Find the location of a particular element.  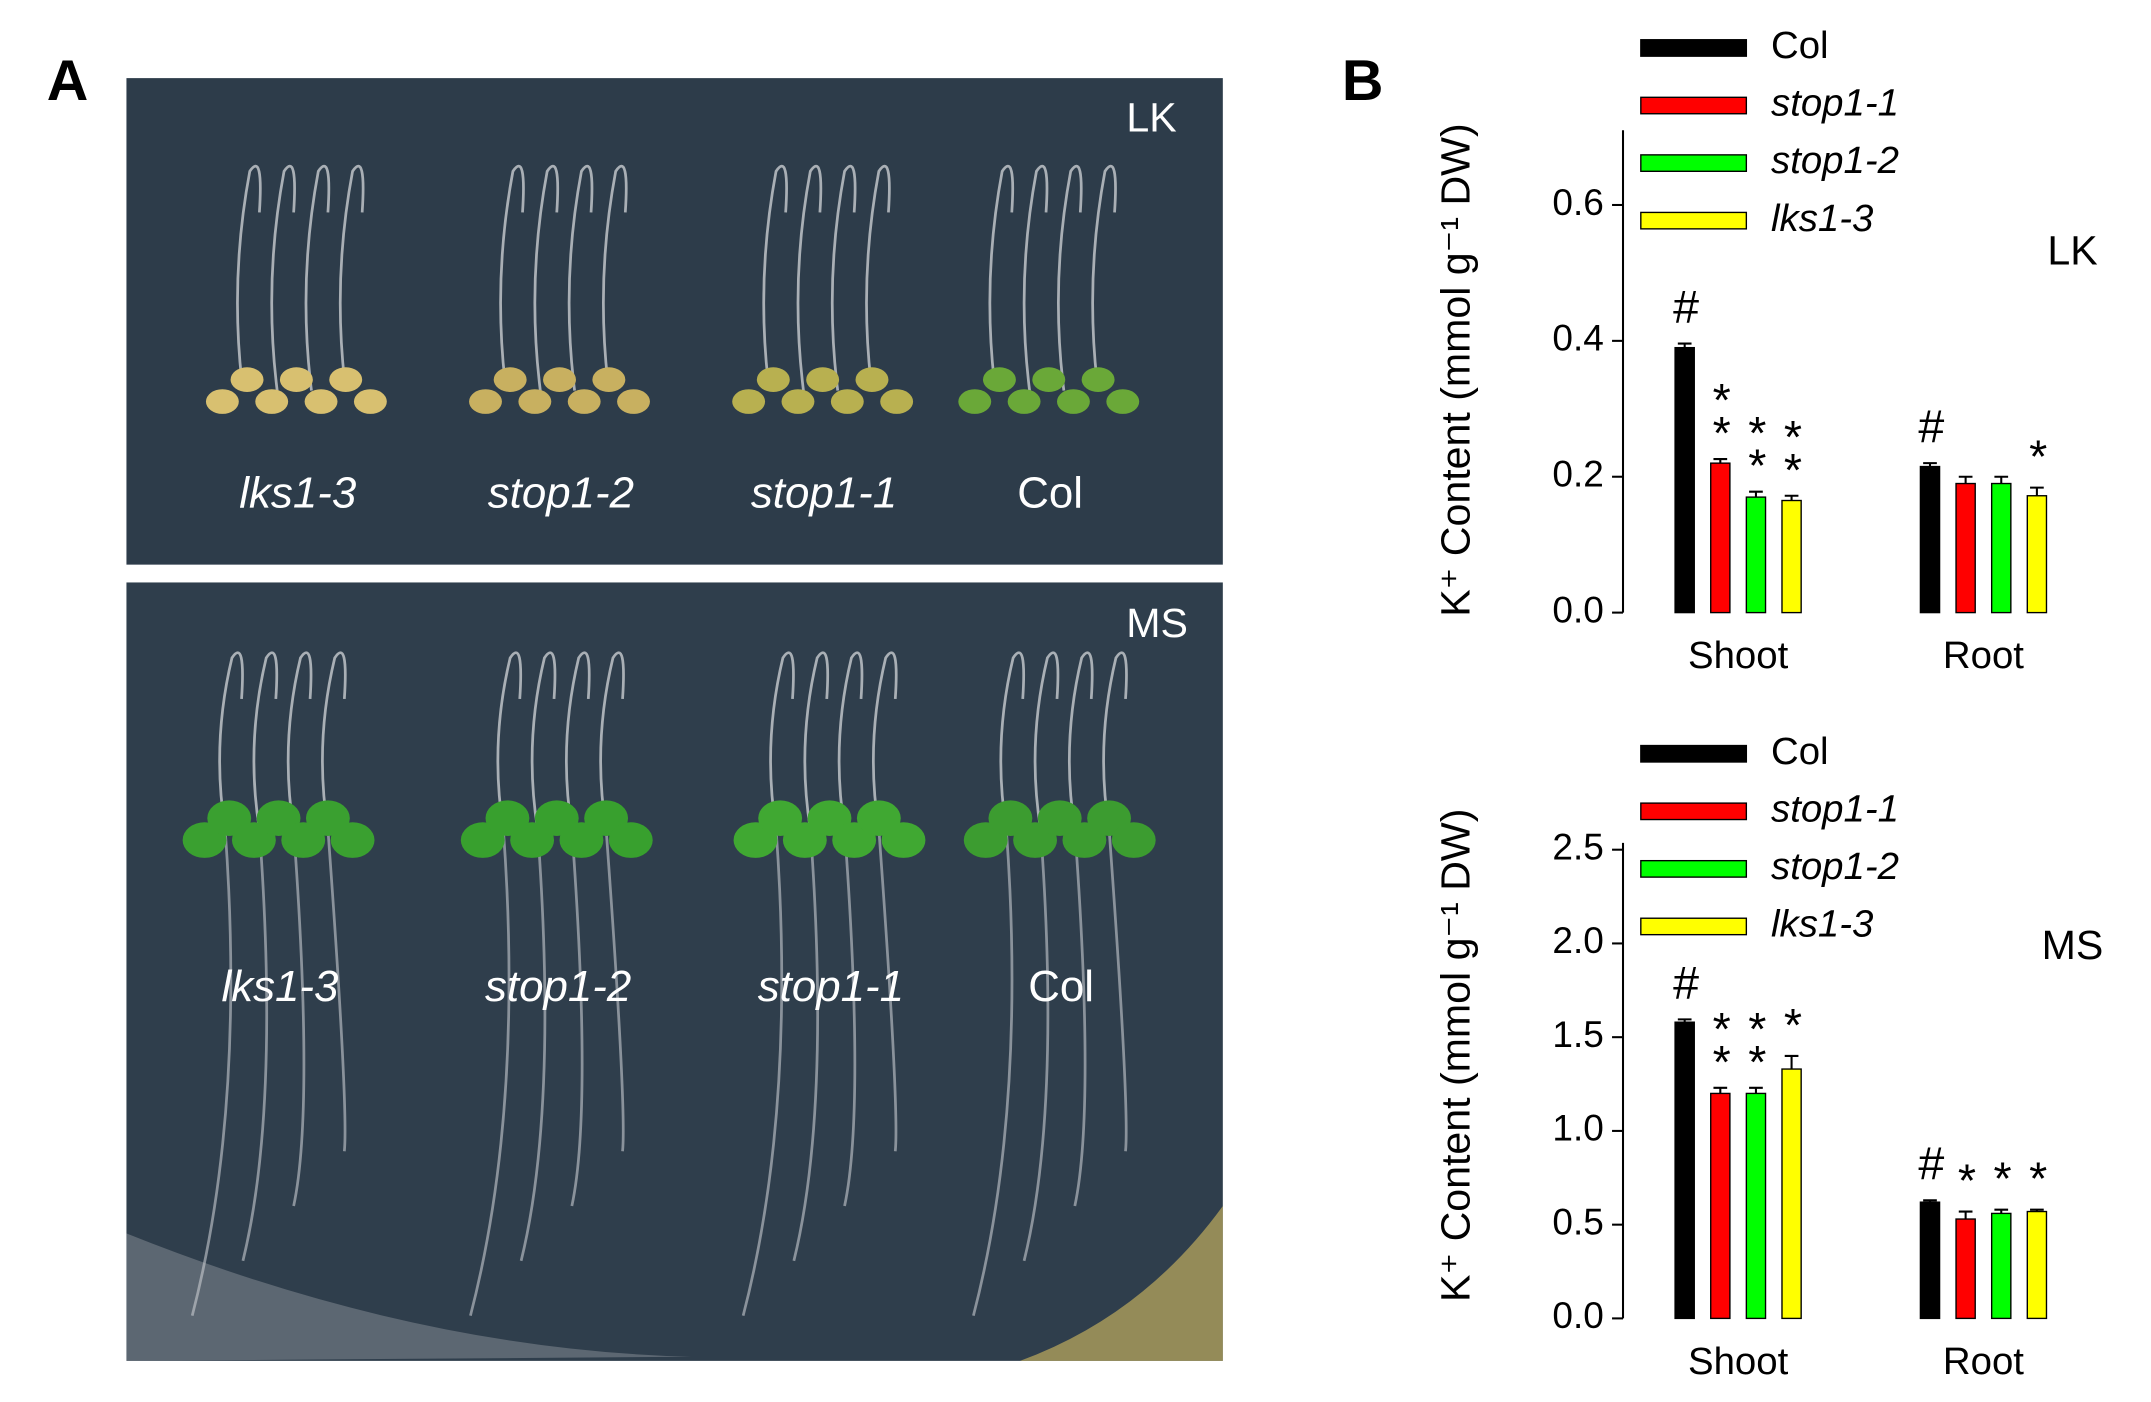

panel-label: B is located at coordinates (1363, 81).